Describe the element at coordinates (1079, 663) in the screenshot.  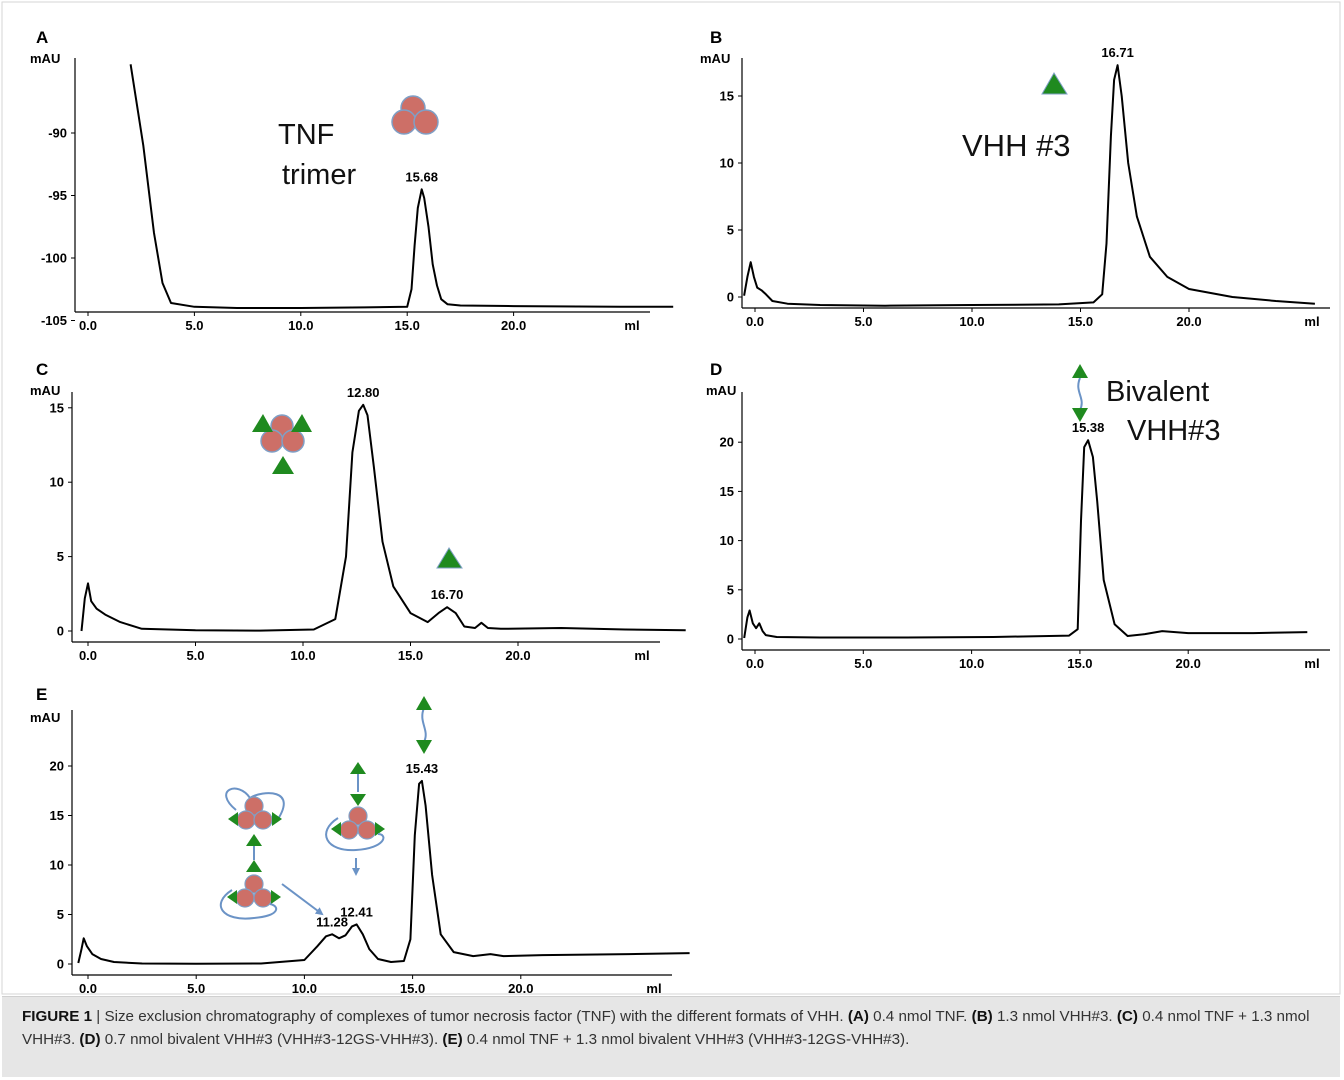
I see `x-tick-label-d: 15.0` at that location.